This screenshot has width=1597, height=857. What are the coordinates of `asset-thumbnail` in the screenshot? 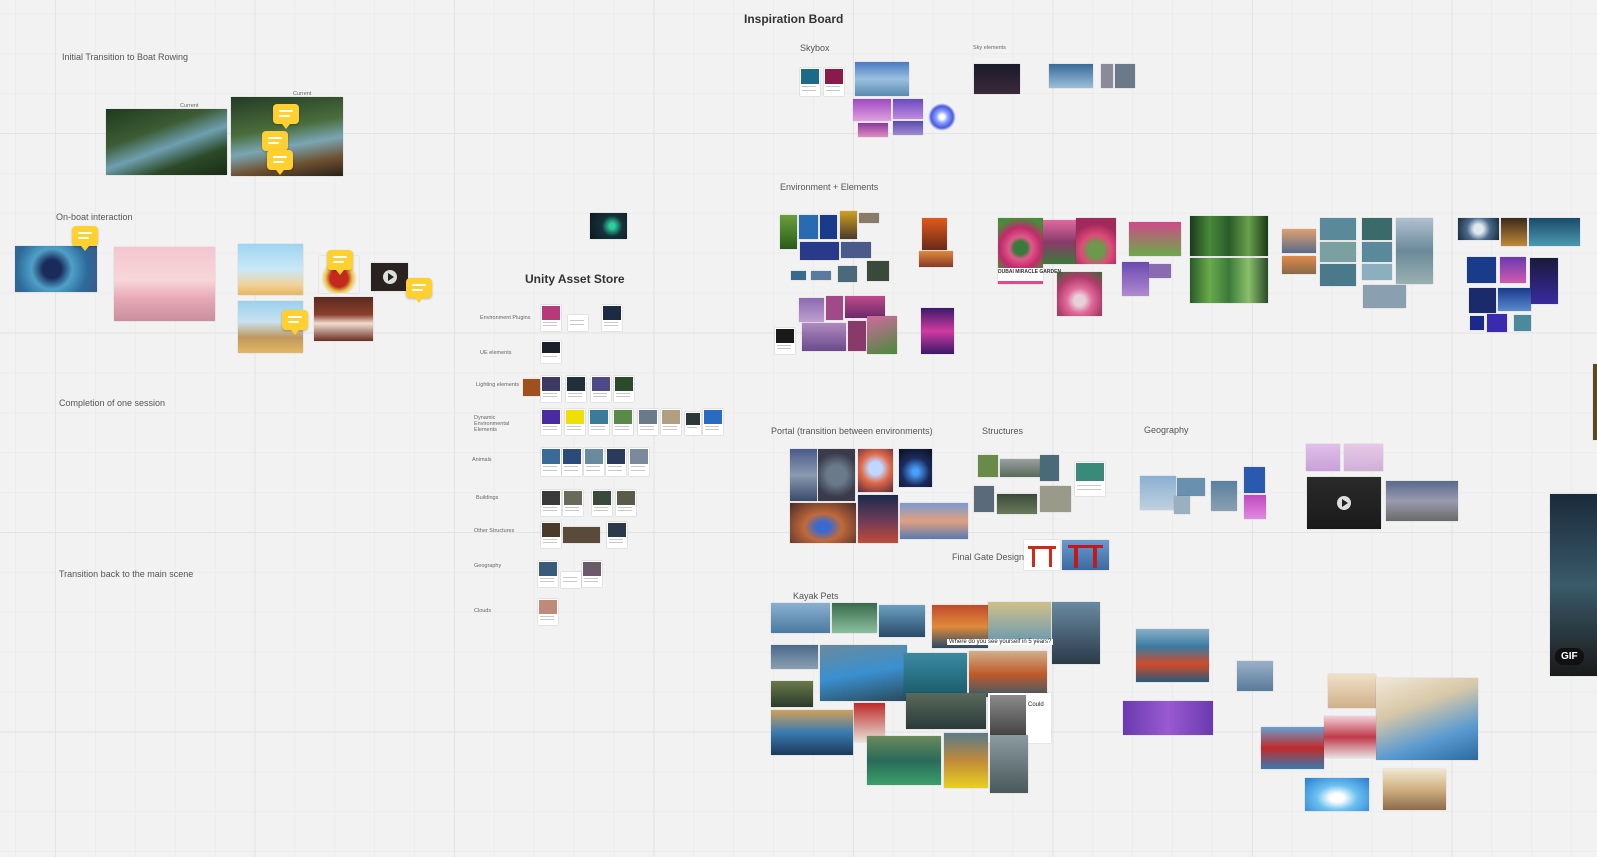 It's located at (581, 535).